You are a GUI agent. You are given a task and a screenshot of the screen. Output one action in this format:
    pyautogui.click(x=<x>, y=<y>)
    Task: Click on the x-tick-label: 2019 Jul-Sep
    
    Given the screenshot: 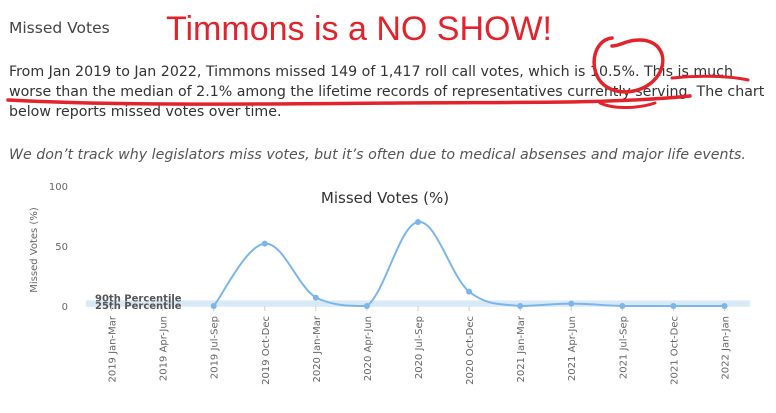 What is the action you would take?
    pyautogui.click(x=215, y=347)
    